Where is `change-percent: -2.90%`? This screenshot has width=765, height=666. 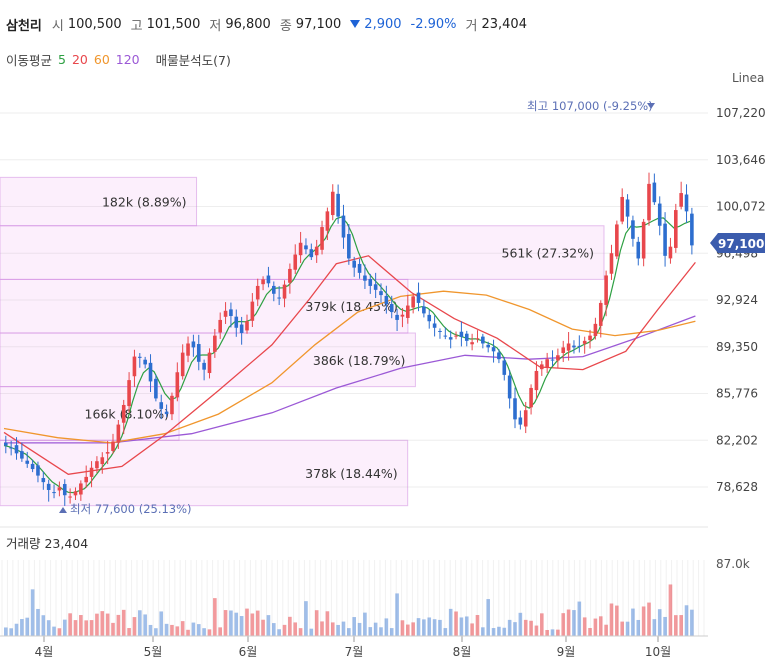 change-percent: -2.90% is located at coordinates (433, 24).